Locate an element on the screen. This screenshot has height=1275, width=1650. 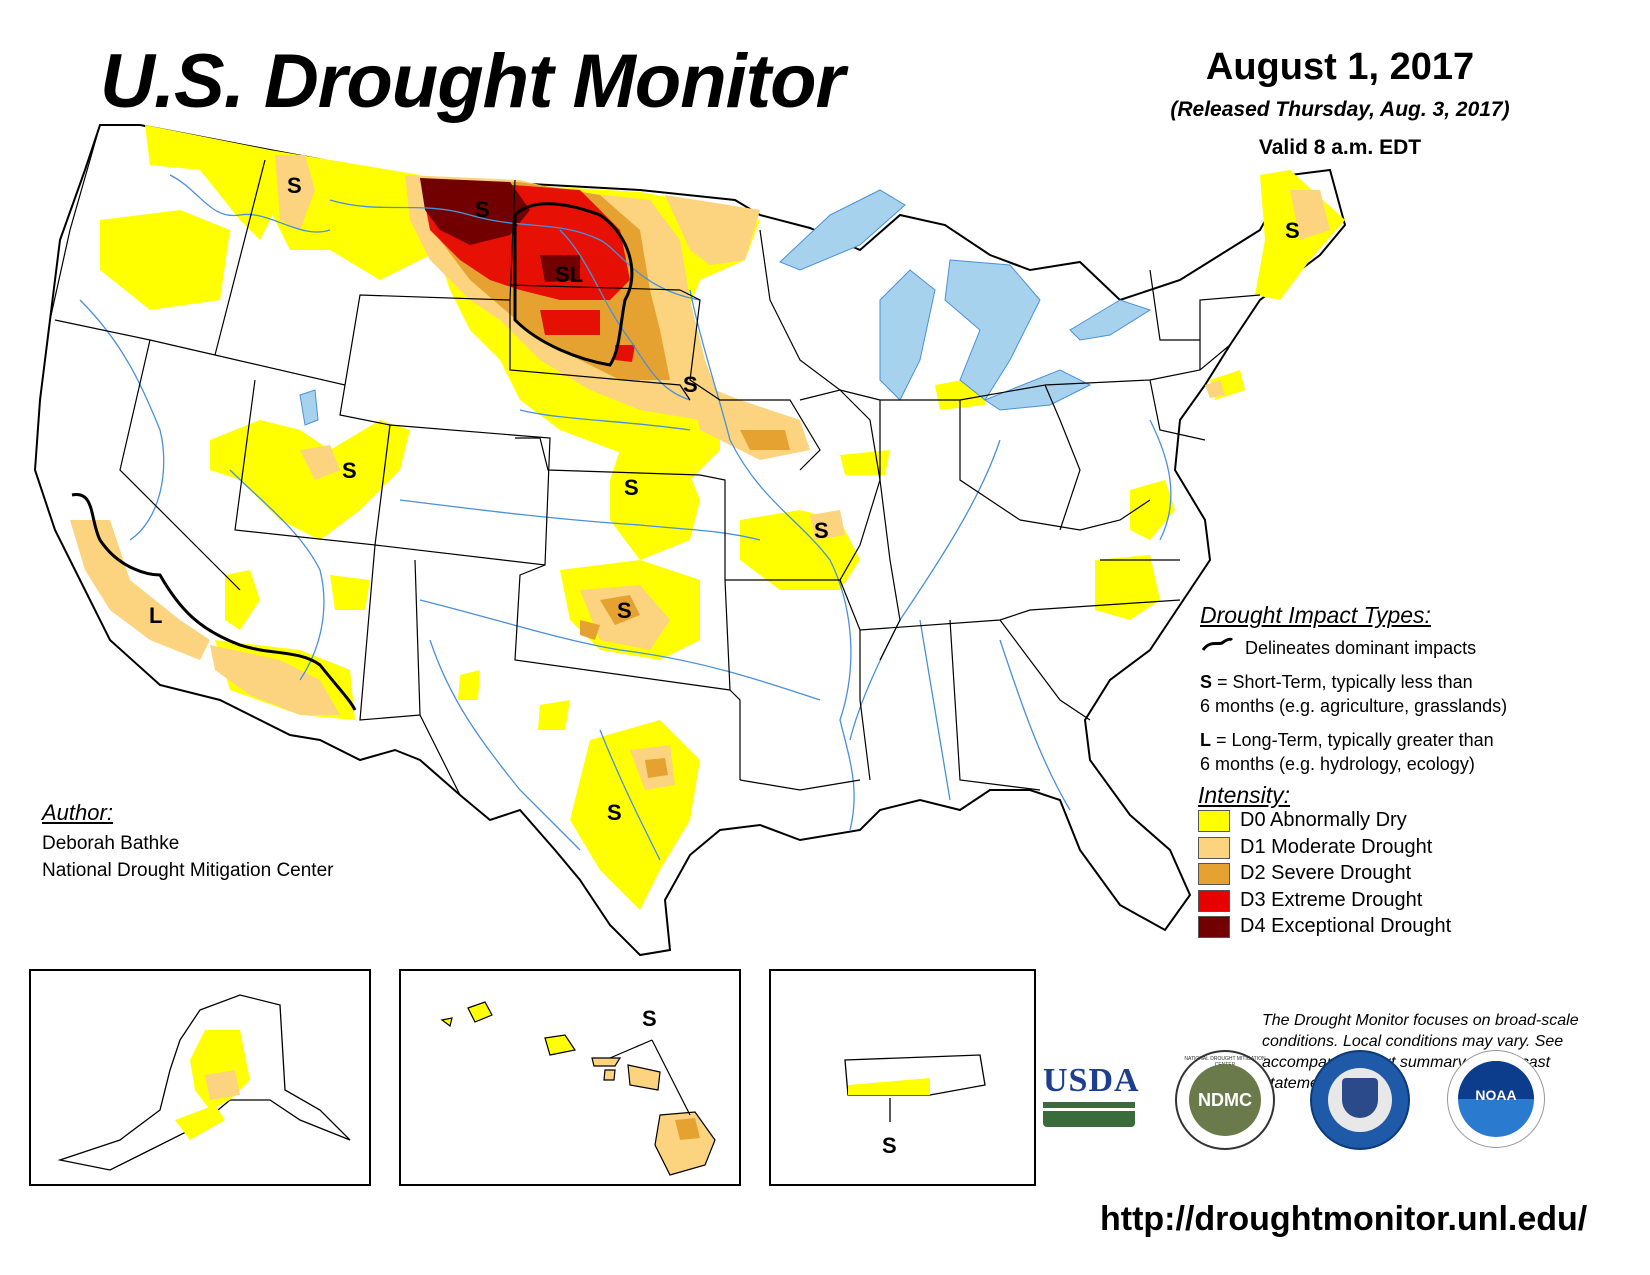
intensity-label: D1 Moderate Drought is located at coordinates (1336, 846).